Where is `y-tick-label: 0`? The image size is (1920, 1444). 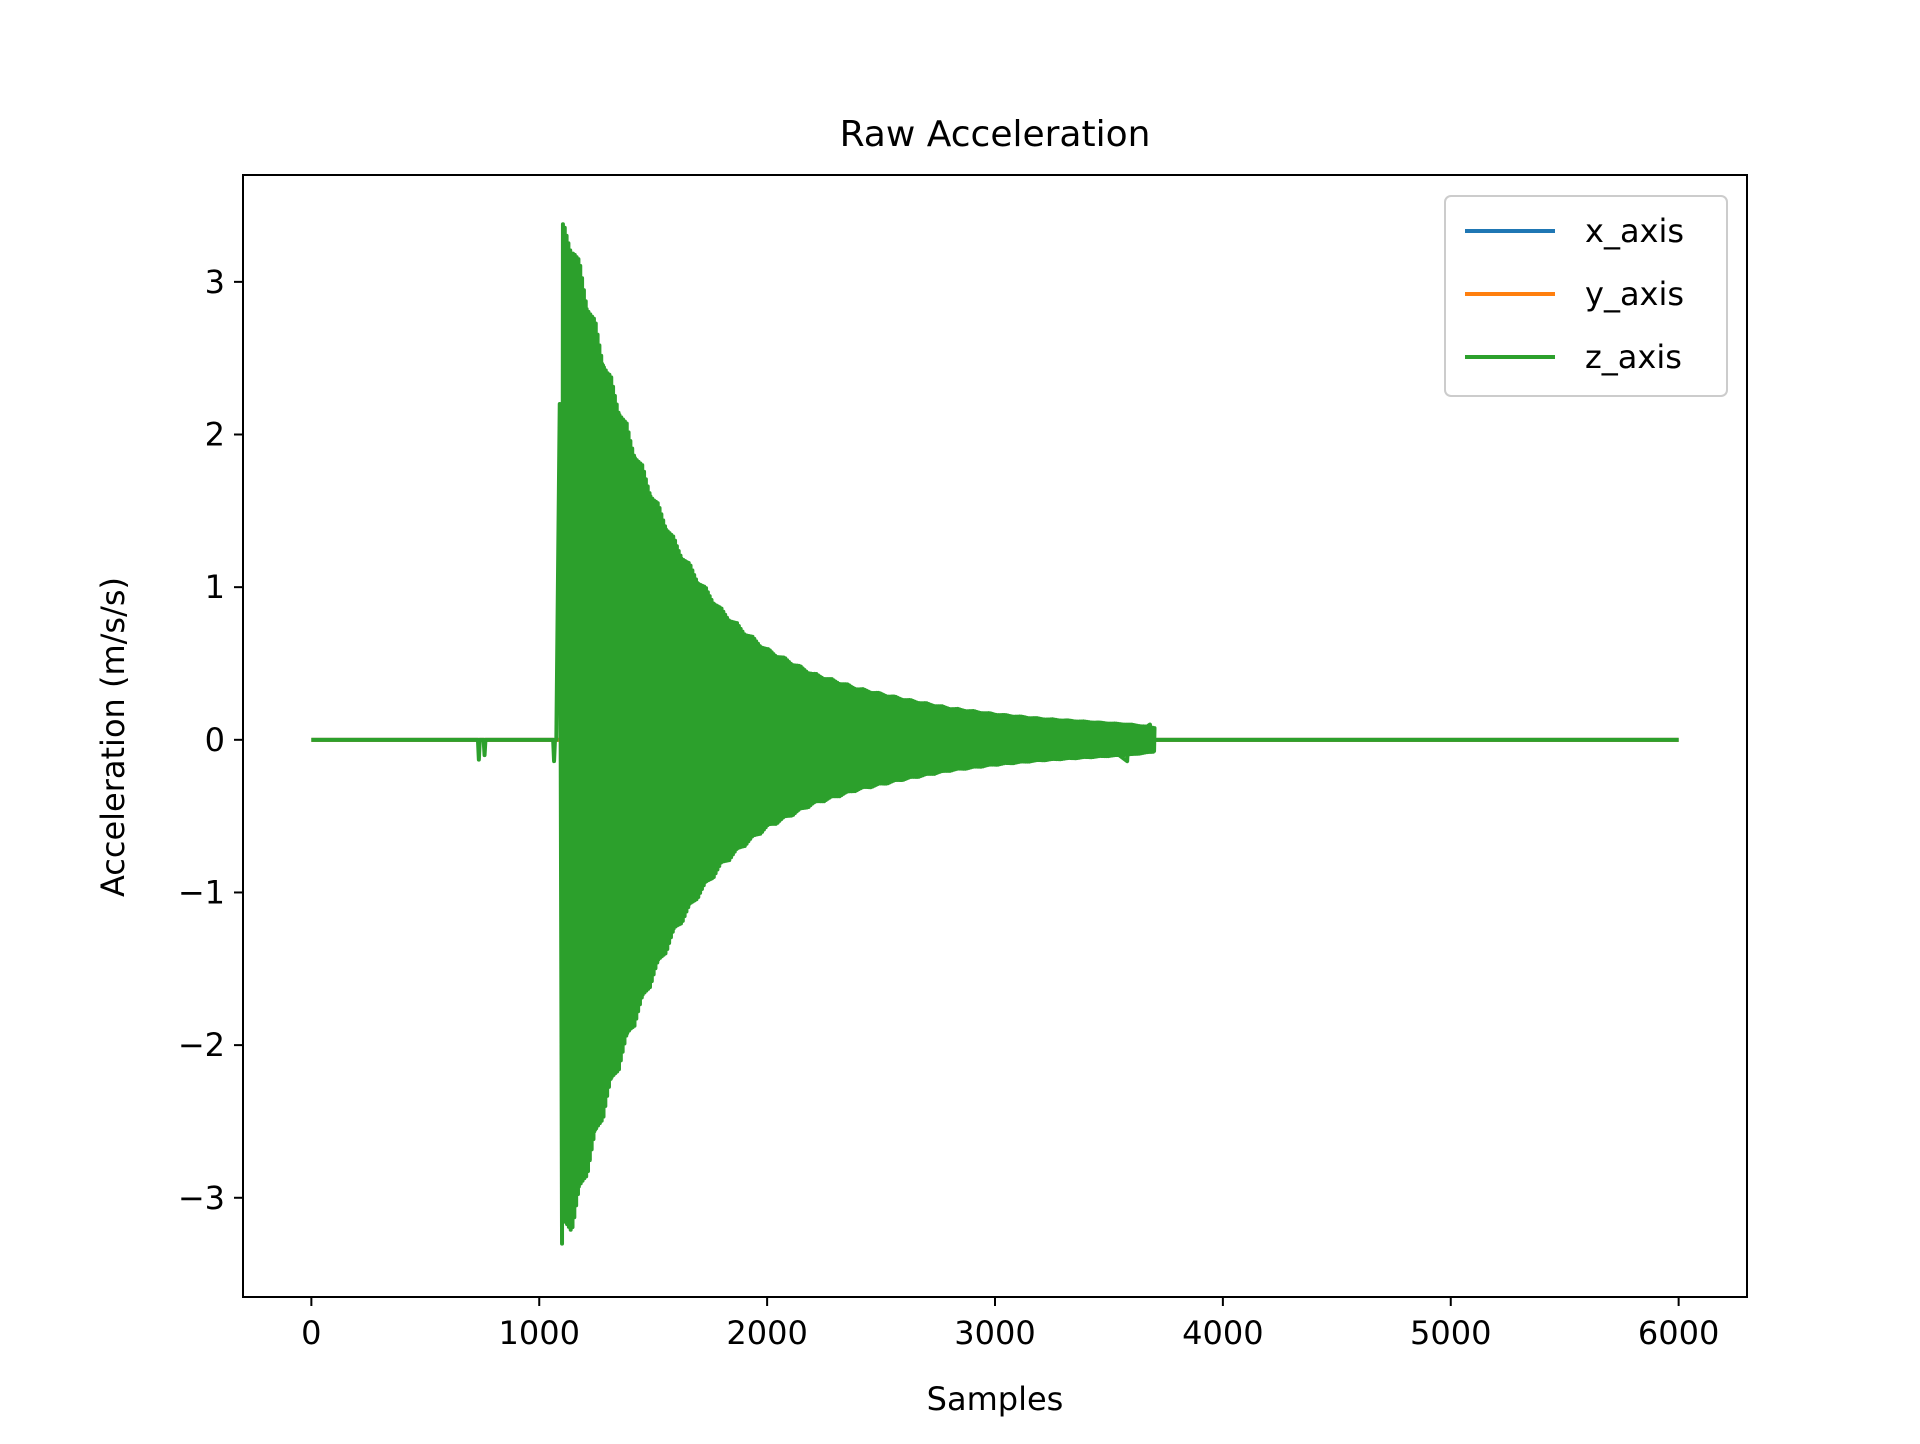 y-tick-label: 0 is located at coordinates (215, 740).